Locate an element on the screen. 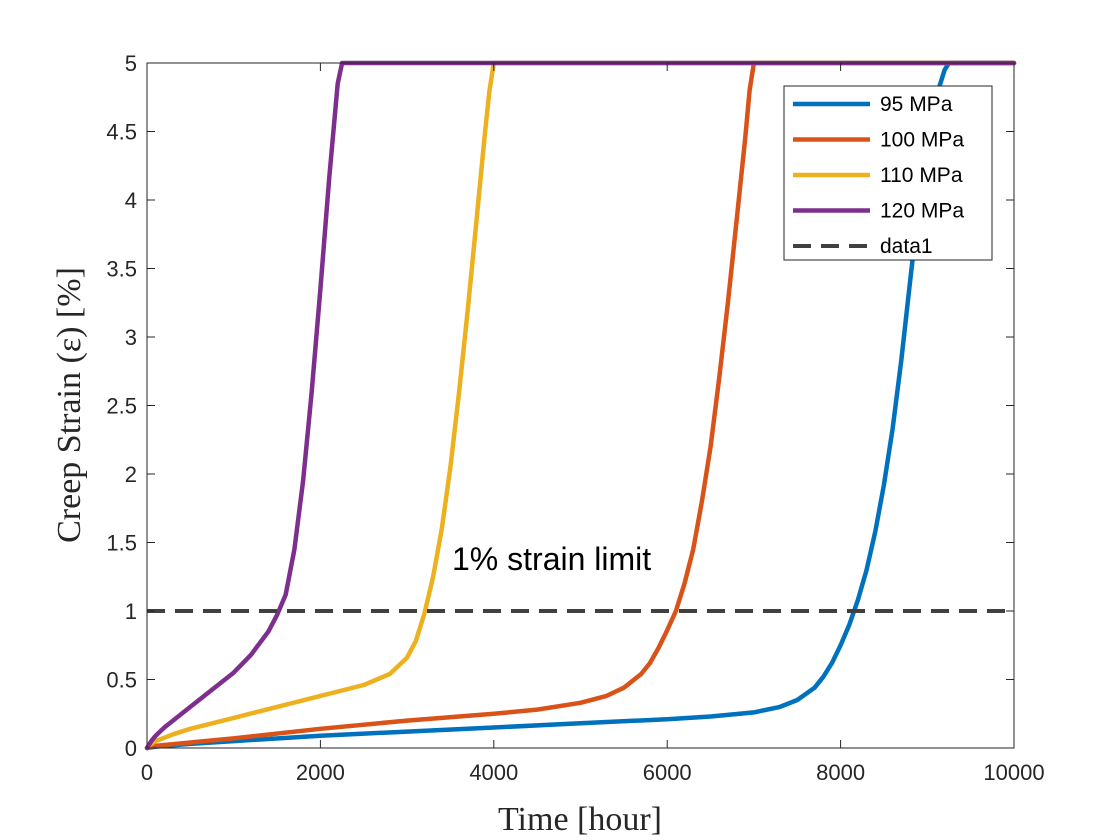  x-tick-label: 10000 is located at coordinates (1013, 772).